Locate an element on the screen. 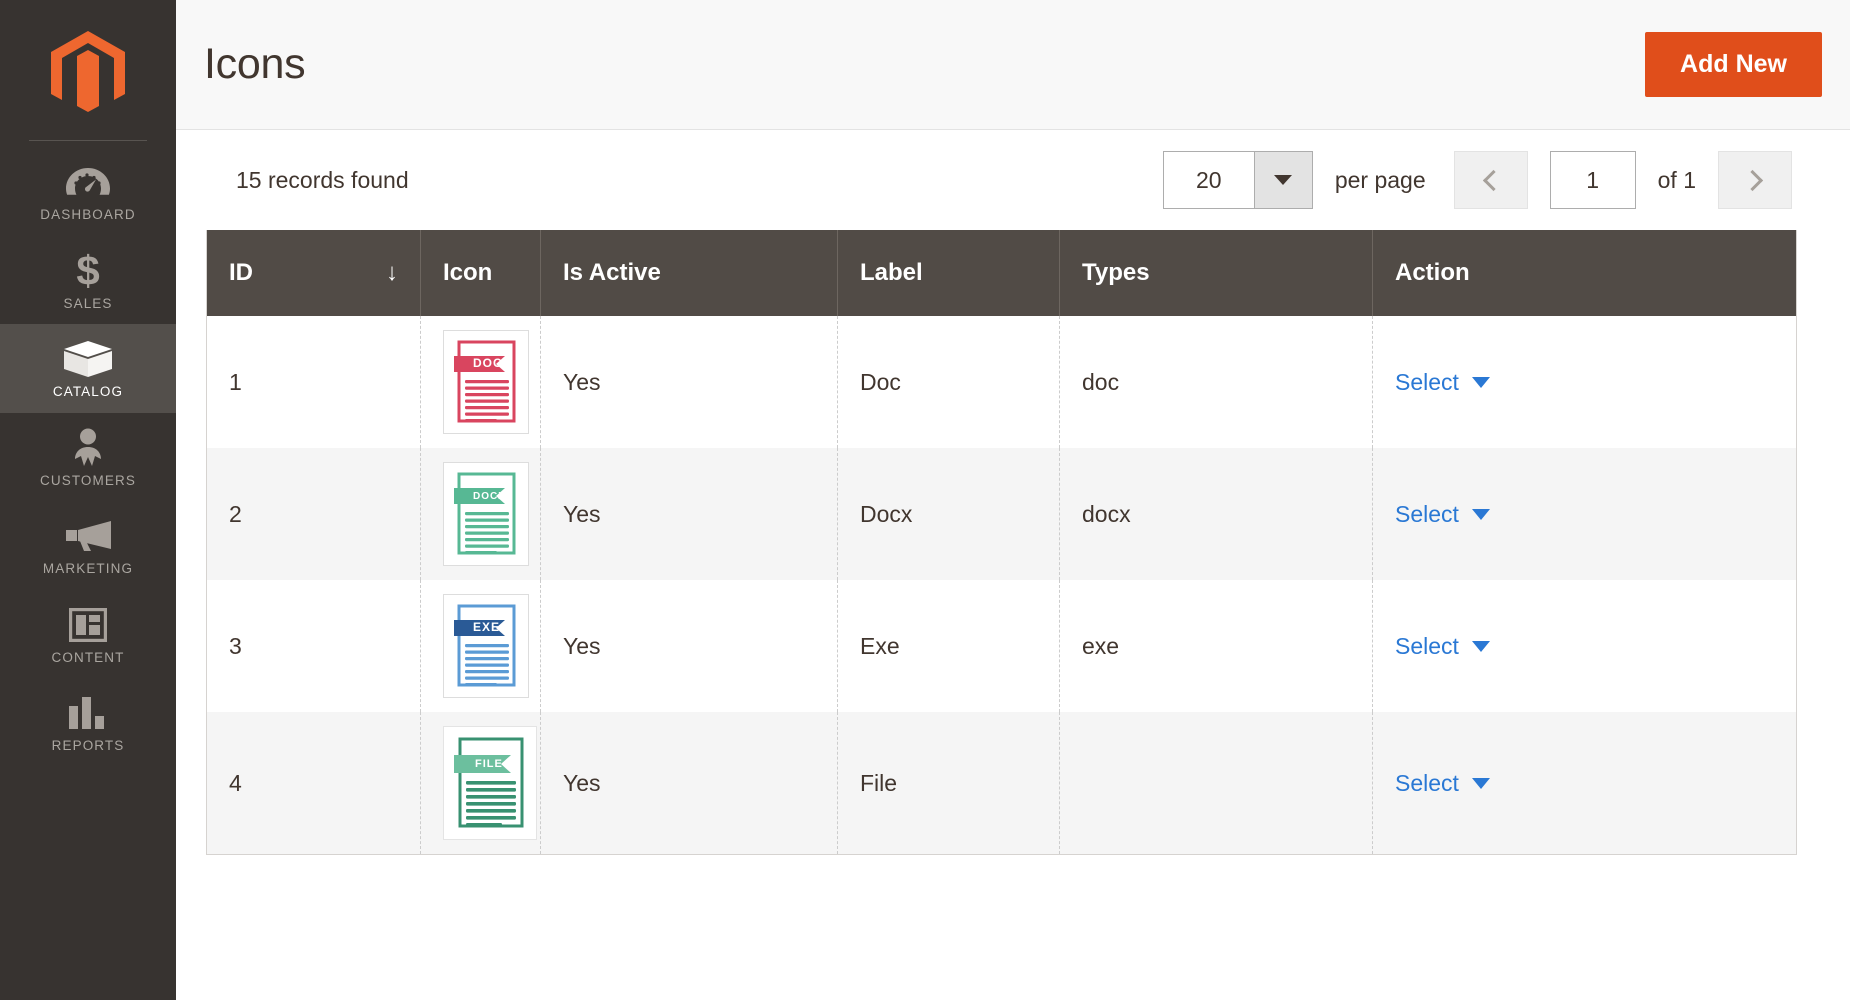 Image resolution: width=1850 pixels, height=1000 pixels. sidebar-item-catalog: CATALOG is located at coordinates (88, 368).